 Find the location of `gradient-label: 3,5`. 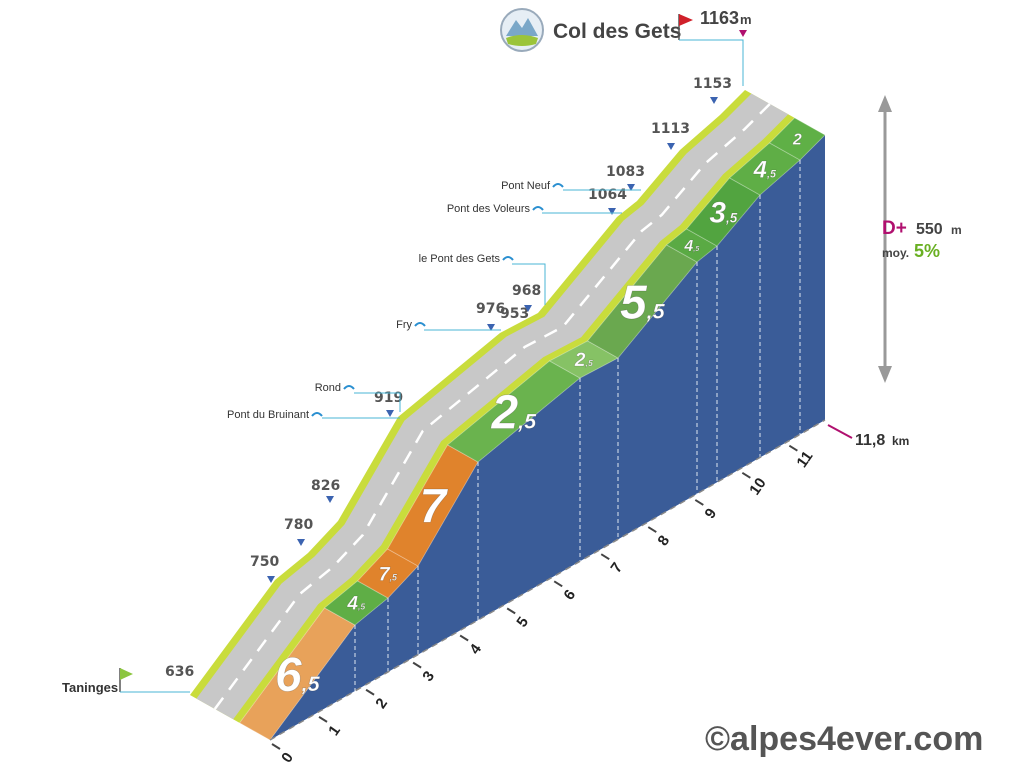

gradient-label: 3,5 is located at coordinates (723, 212).